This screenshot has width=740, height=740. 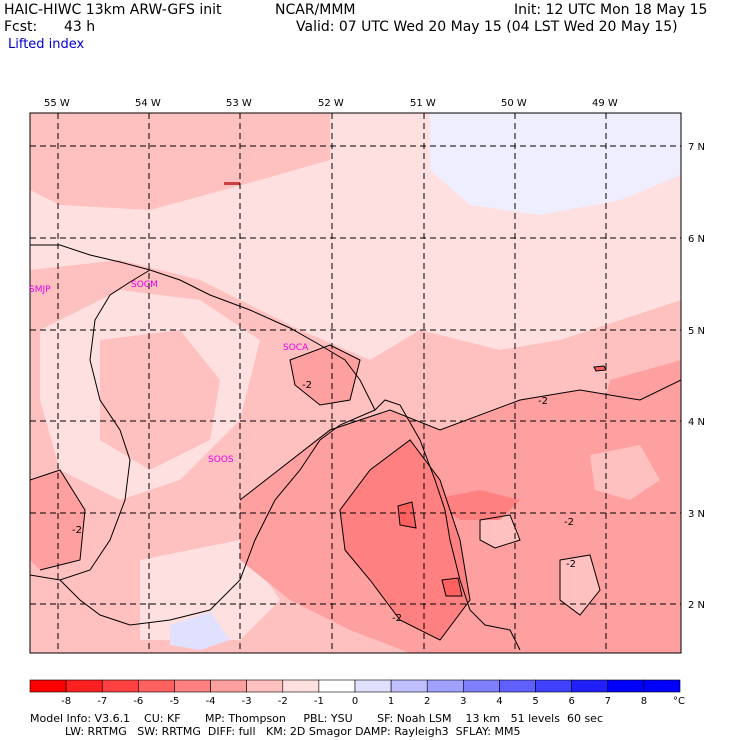 What do you see at coordinates (391, 701) in the screenshot?
I see `colorbar-tick: 1` at bounding box center [391, 701].